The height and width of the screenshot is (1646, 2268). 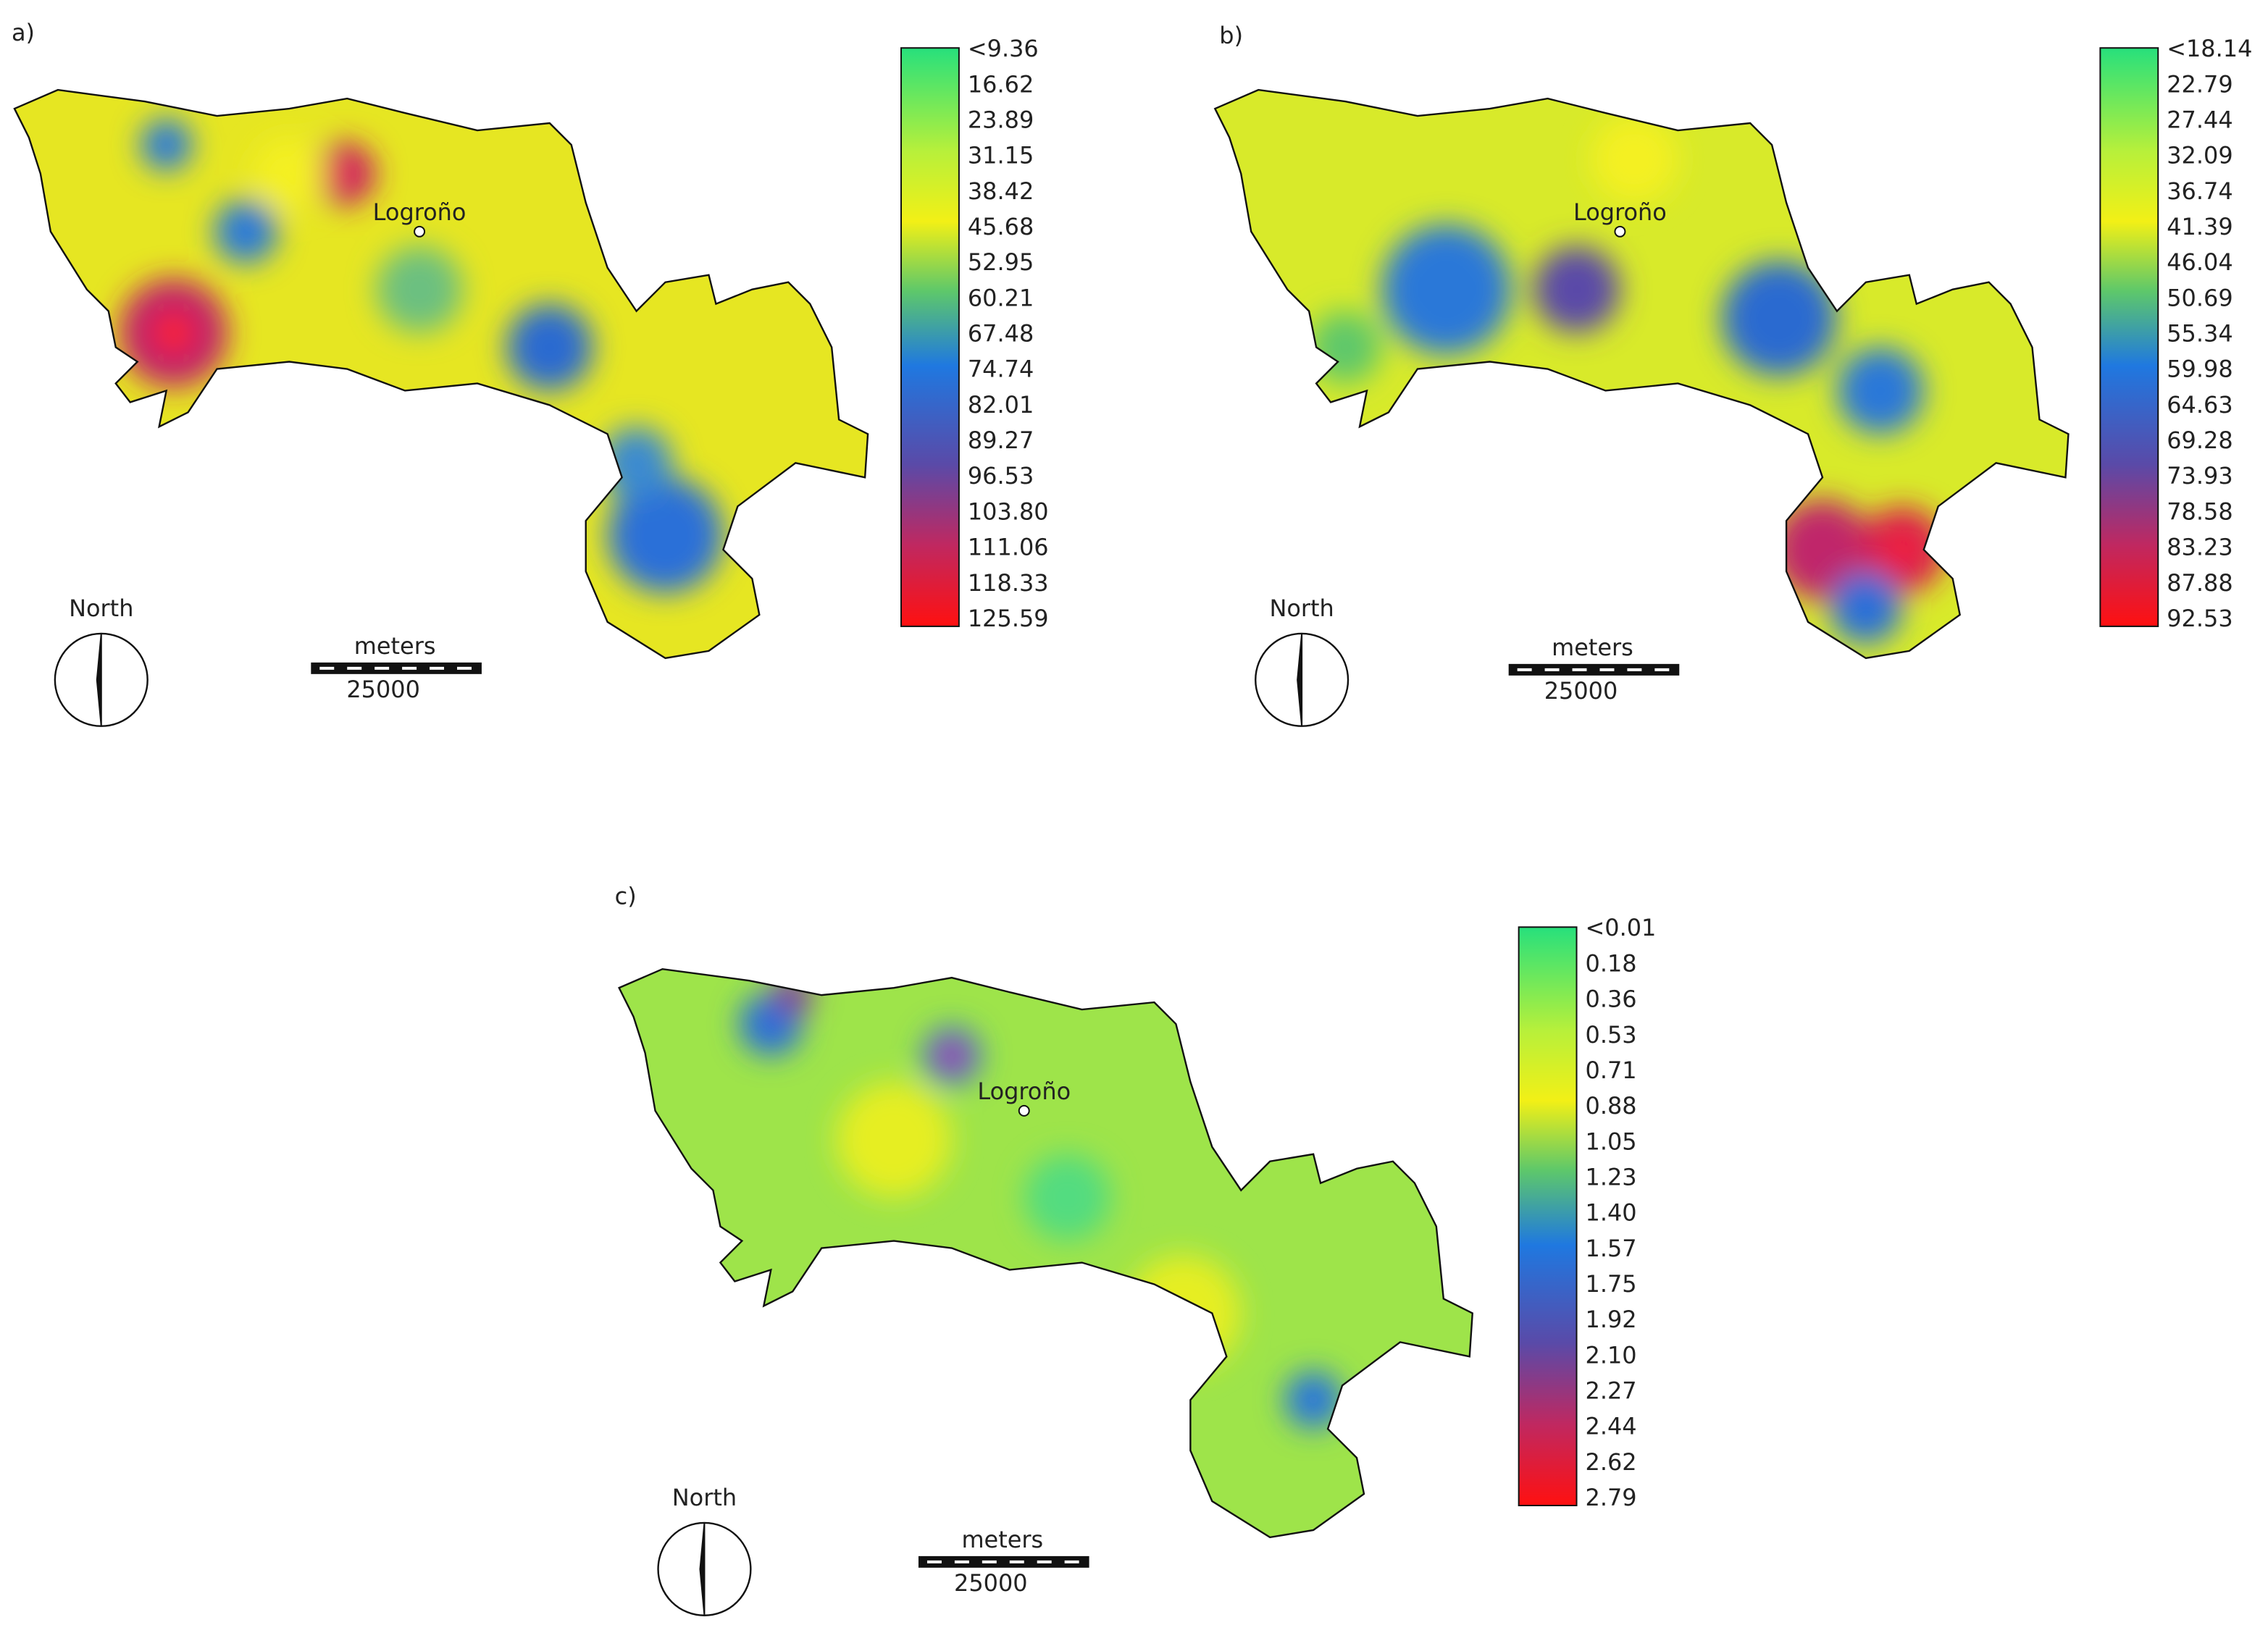 What do you see at coordinates (1612, 1248) in the screenshot?
I see `legend-label: 1.57` at bounding box center [1612, 1248].